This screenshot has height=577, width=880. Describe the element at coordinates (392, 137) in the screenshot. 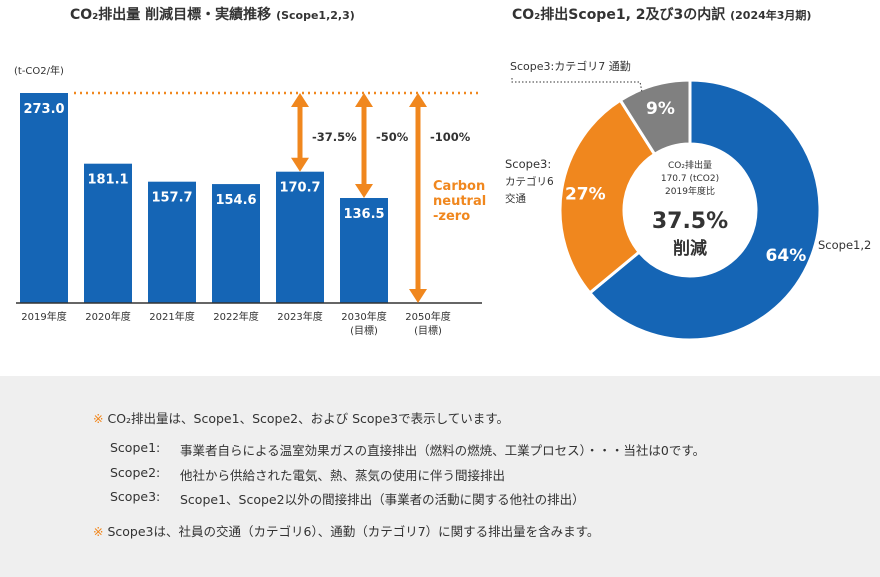

I see `annotation-label: -50%` at that location.